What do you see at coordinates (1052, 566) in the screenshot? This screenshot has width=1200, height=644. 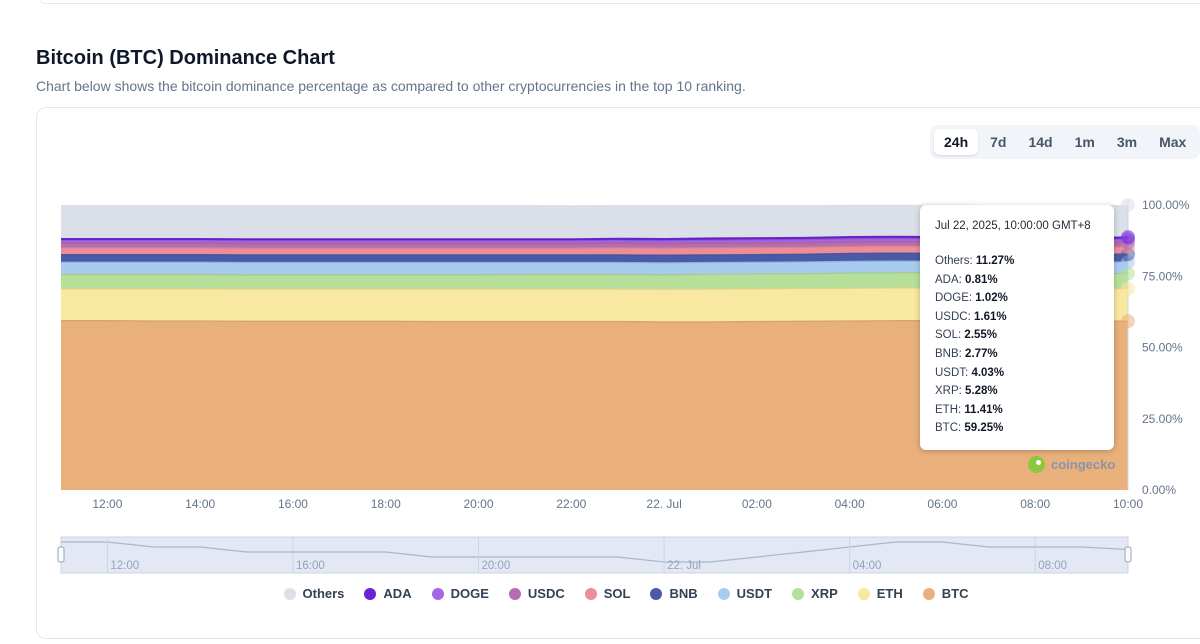 I see `navigator-tick-label: 08:00` at bounding box center [1052, 566].